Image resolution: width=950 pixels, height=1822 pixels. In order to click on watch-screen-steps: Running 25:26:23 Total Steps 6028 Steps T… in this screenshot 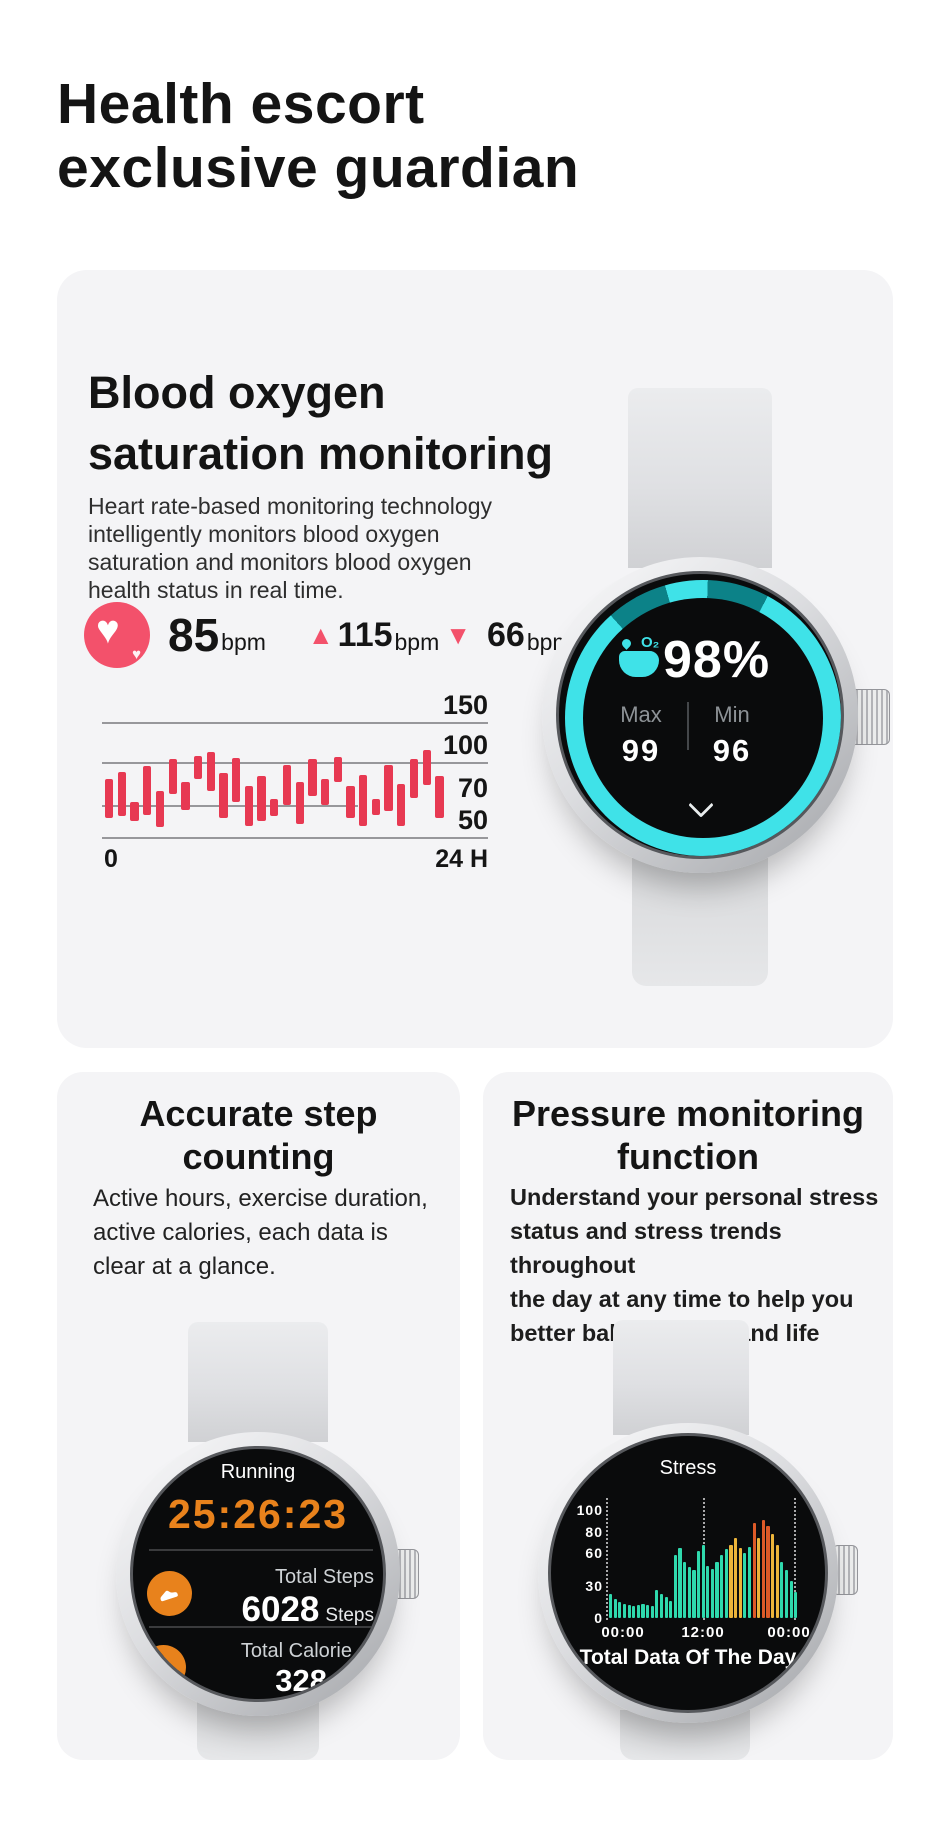, I will do `click(258, 1574)`.